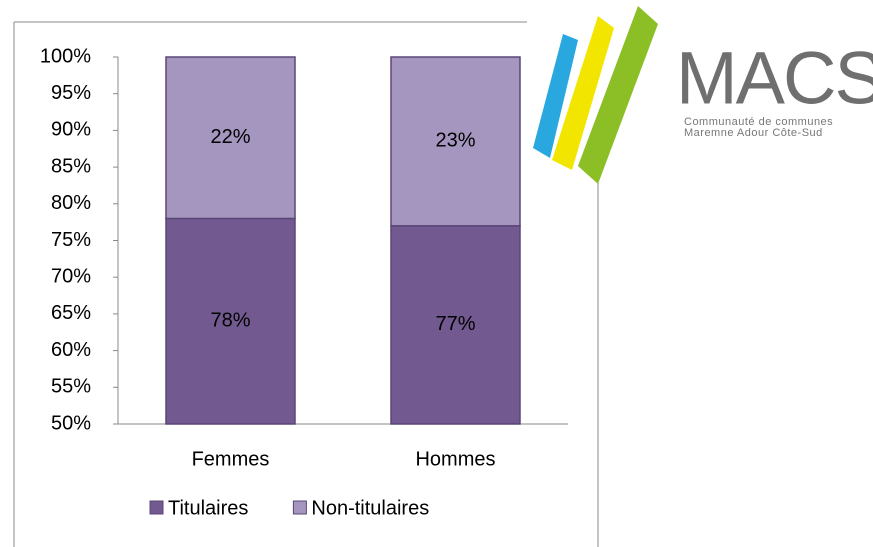 The width and height of the screenshot is (873, 547). I want to click on data-label: 77%, so click(455, 324).